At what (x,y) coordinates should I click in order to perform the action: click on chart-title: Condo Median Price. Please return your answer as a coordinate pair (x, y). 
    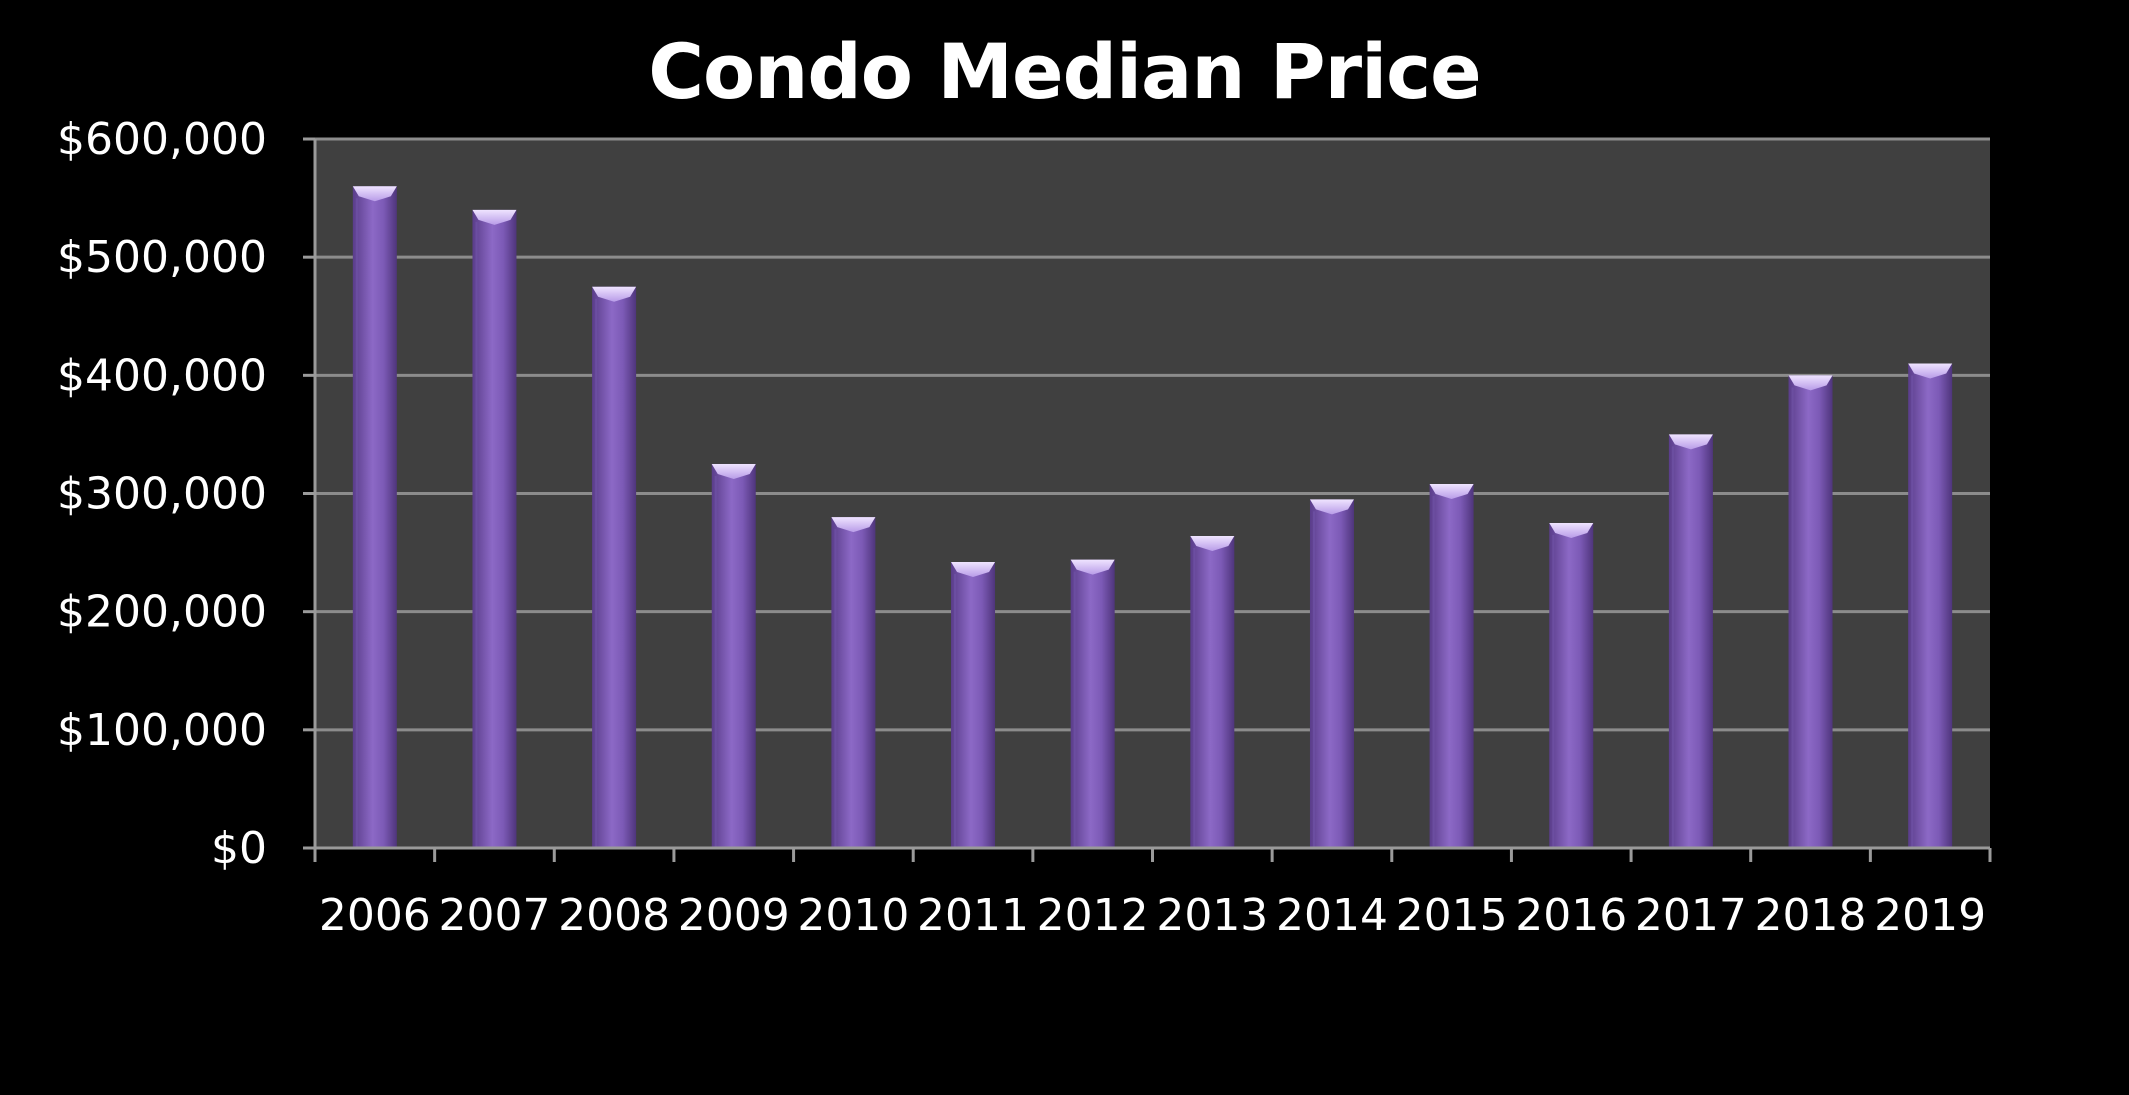
    Looking at the image, I should click on (1064, 71).